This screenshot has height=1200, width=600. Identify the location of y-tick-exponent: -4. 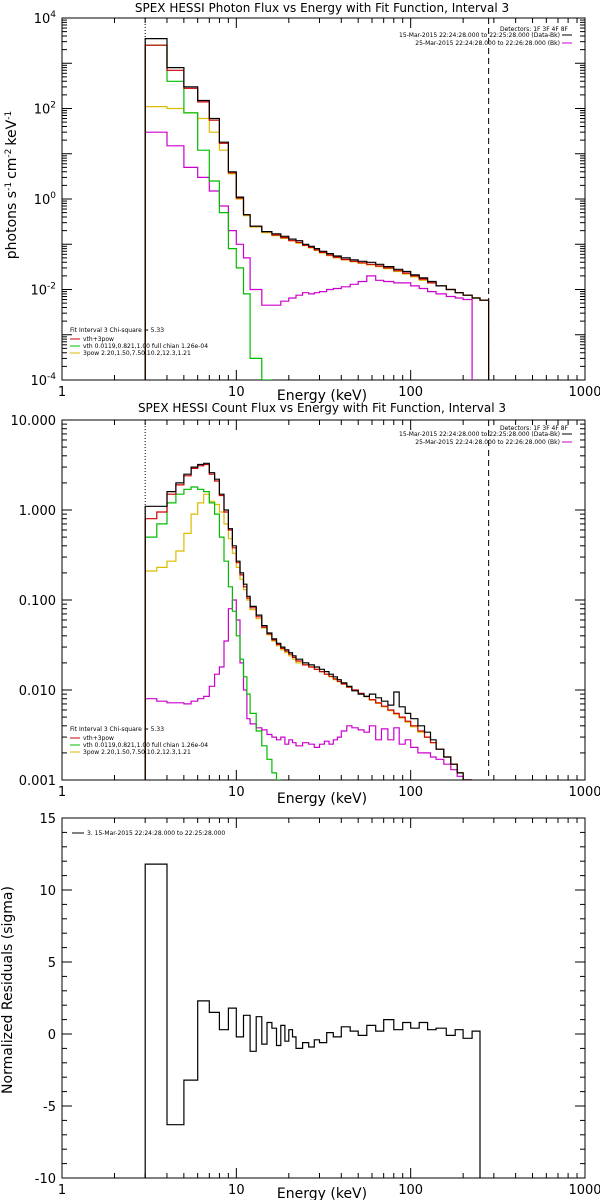
(51, 377).